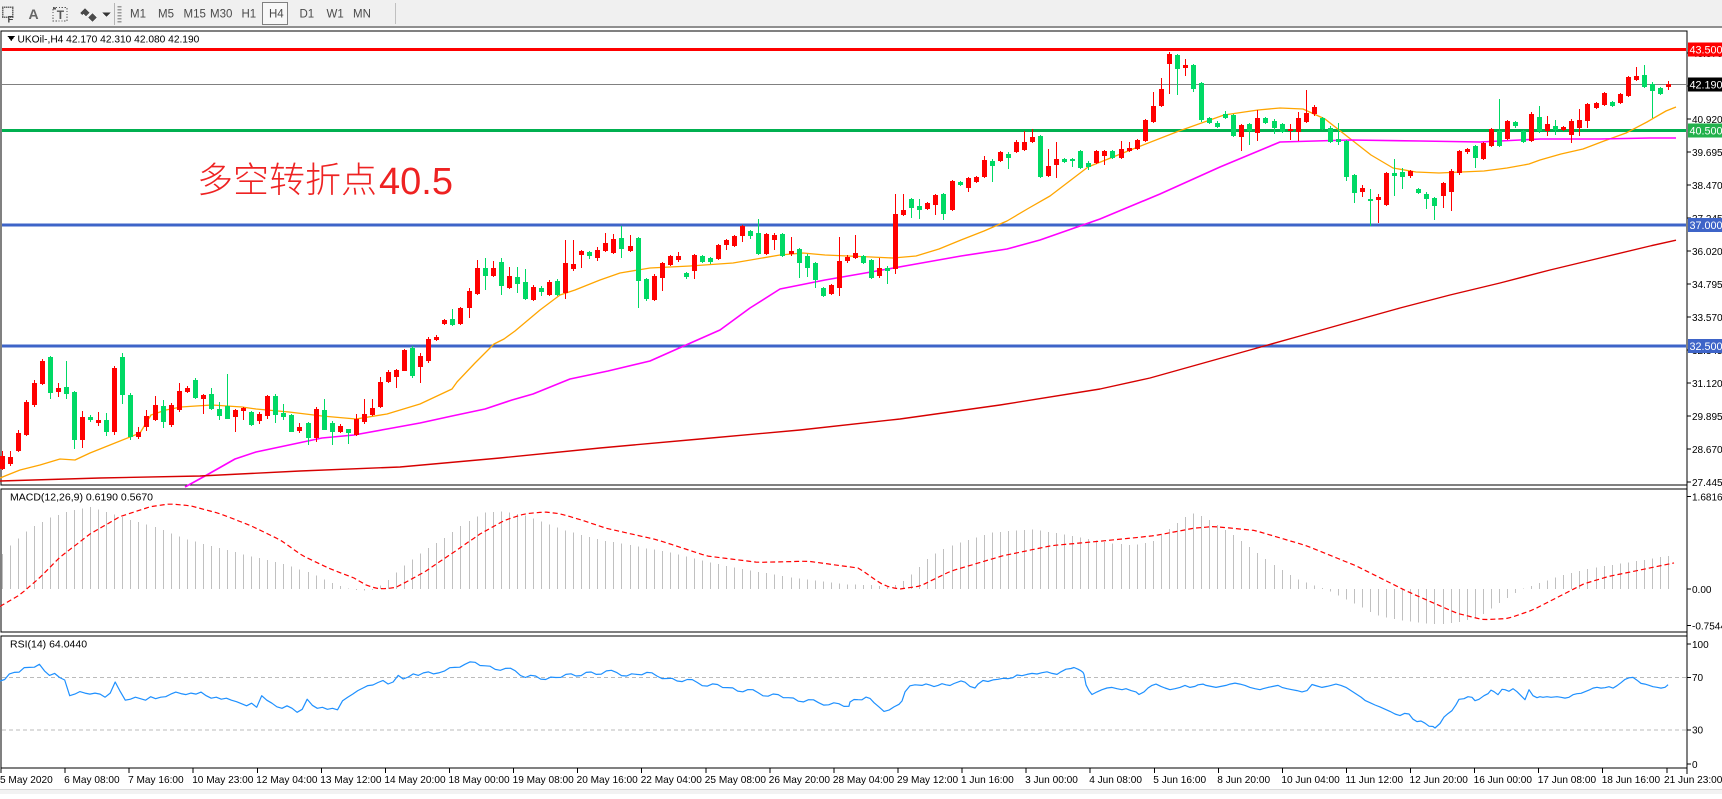 This screenshot has height=799, width=1722. Describe the element at coordinates (1567, 780) in the screenshot. I see `svg-text: 17 Jun 08:00` at that location.